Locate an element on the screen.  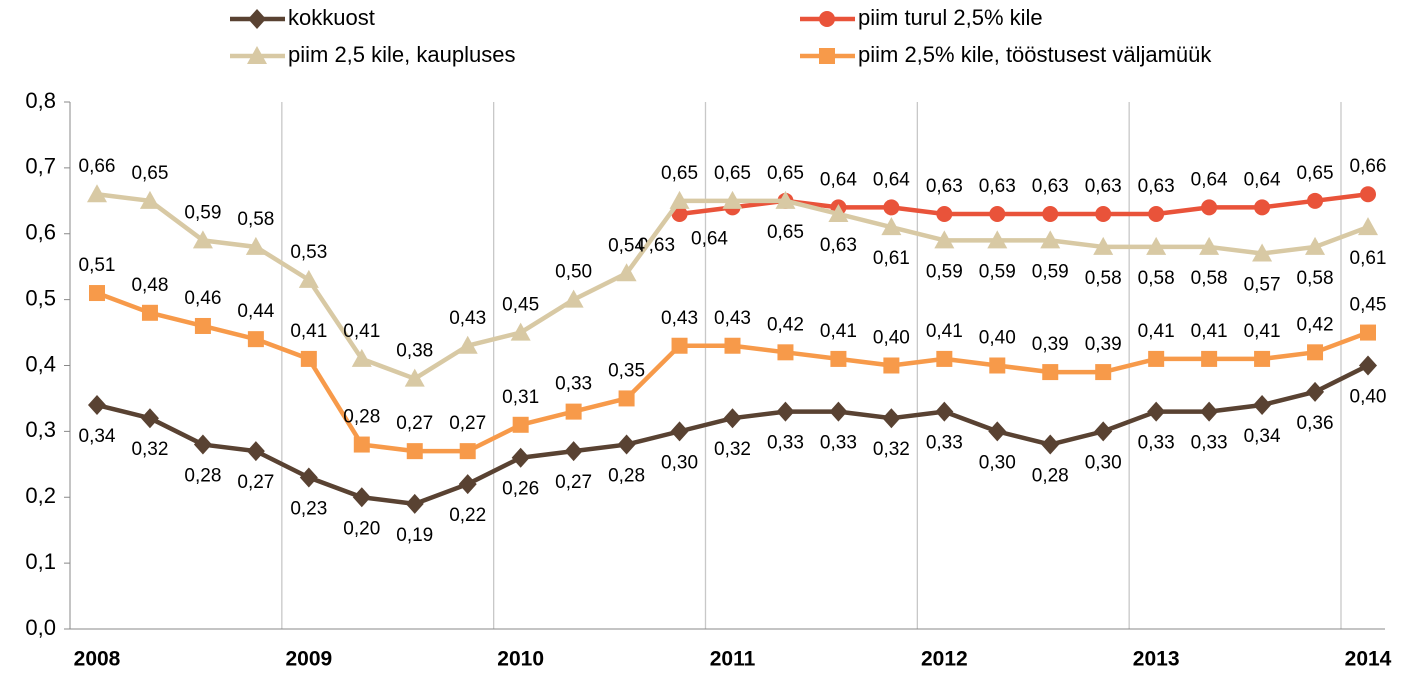
data-label: 0,23 is located at coordinates (308, 509).